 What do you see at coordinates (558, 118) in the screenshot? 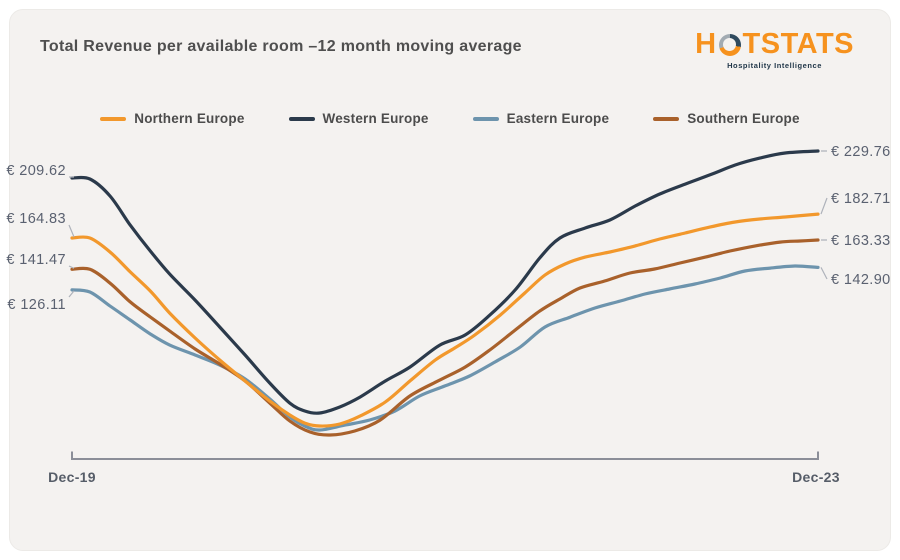
I see `legend-label: Eastern Europe` at bounding box center [558, 118].